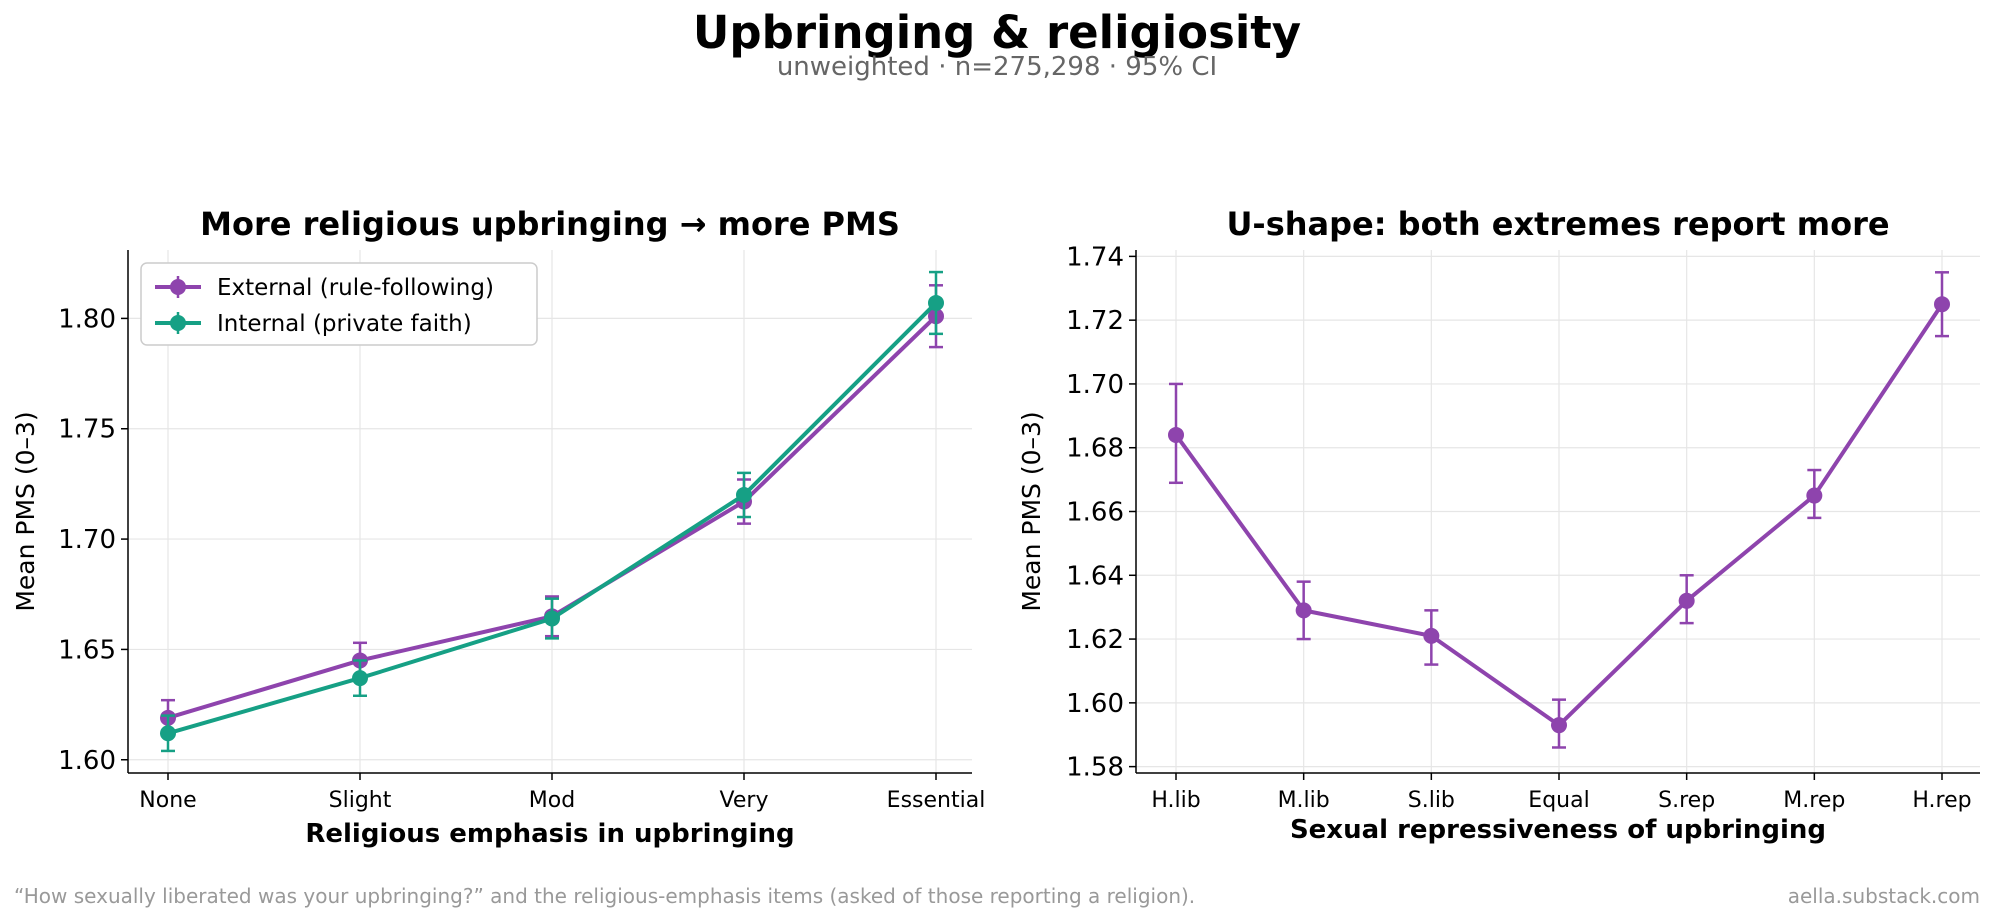 The width and height of the screenshot is (1994, 923). Describe the element at coordinates (997, 32) in the screenshot. I see `figure-title: Upbringing & religiosity` at that location.